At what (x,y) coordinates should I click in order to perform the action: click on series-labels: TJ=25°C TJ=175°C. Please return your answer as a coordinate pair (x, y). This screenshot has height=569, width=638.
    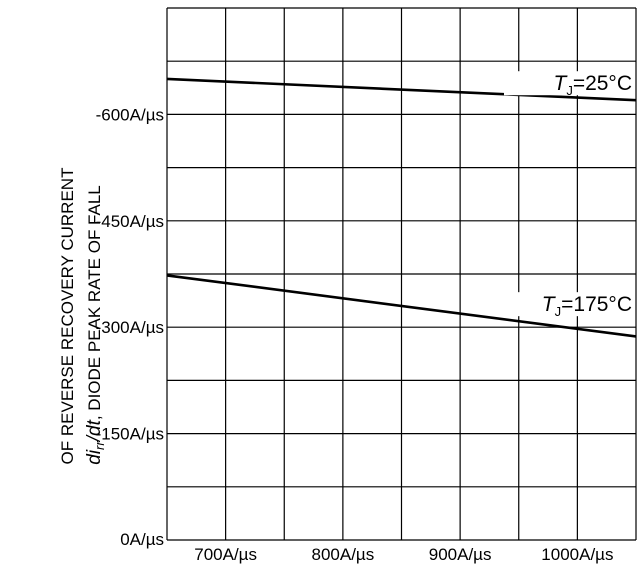
    Looking at the image, I should click on (568, 195).